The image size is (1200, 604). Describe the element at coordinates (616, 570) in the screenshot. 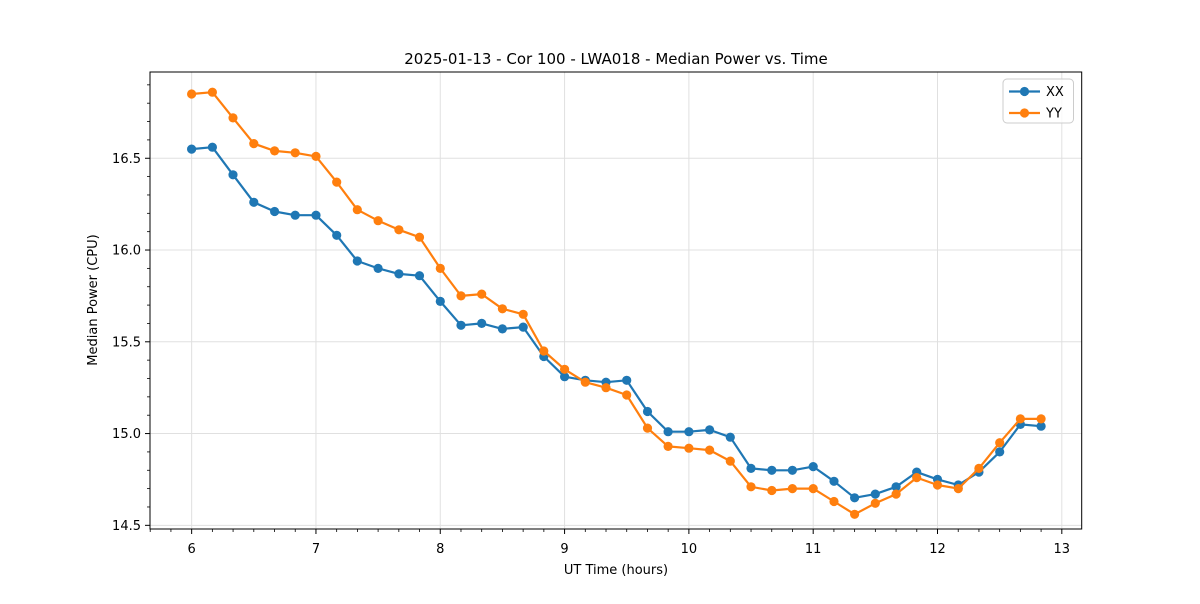

I see `x-axis-label: UT Time (hours)` at that location.